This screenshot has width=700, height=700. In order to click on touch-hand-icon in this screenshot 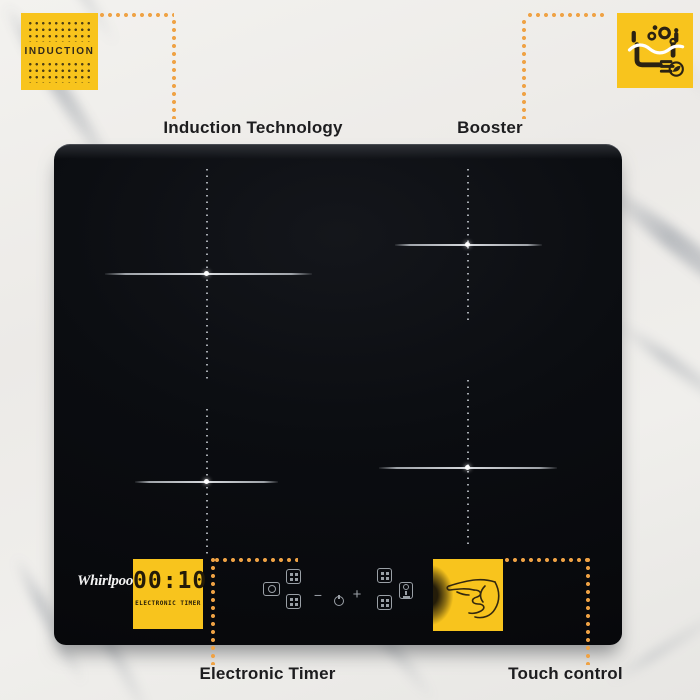, I will do `click(473, 598)`.